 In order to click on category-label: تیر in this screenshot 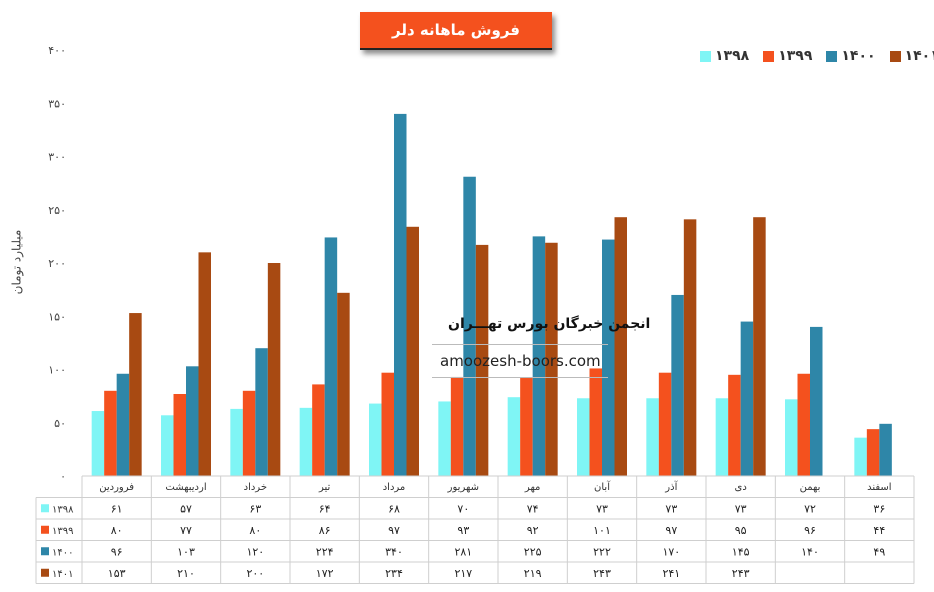, I will do `click(324, 487)`.